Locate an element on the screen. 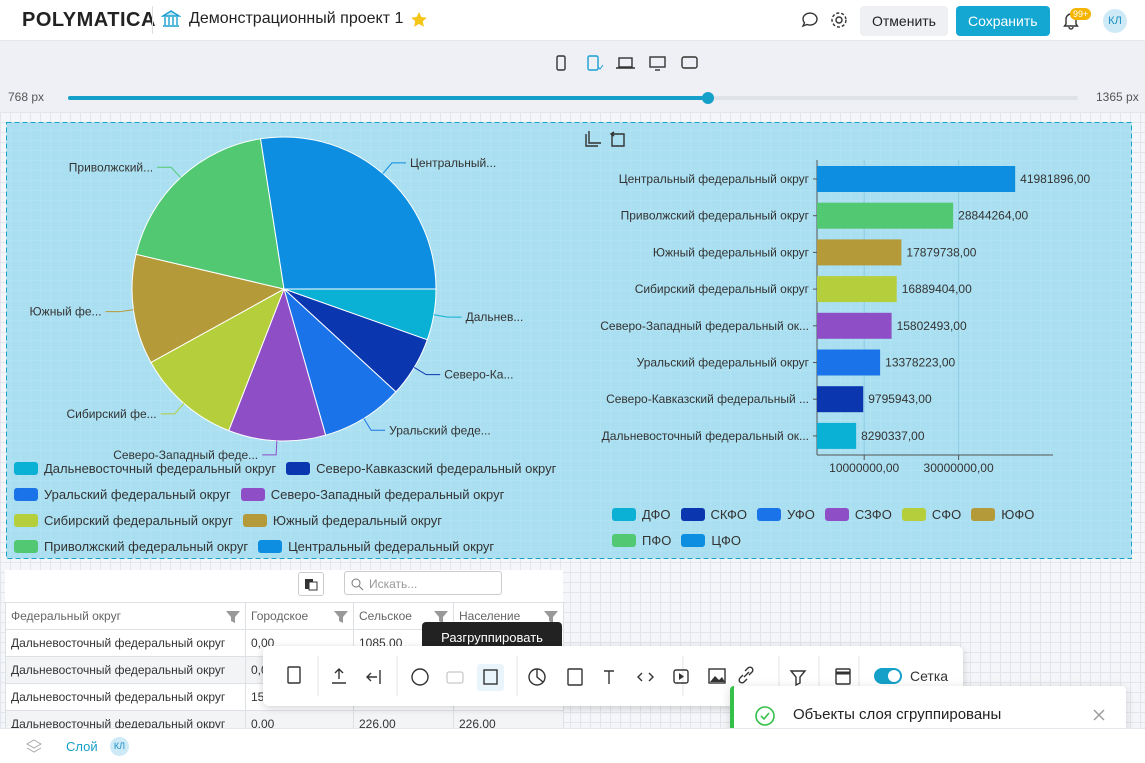  legend-label: ЦФО is located at coordinates (726, 540).